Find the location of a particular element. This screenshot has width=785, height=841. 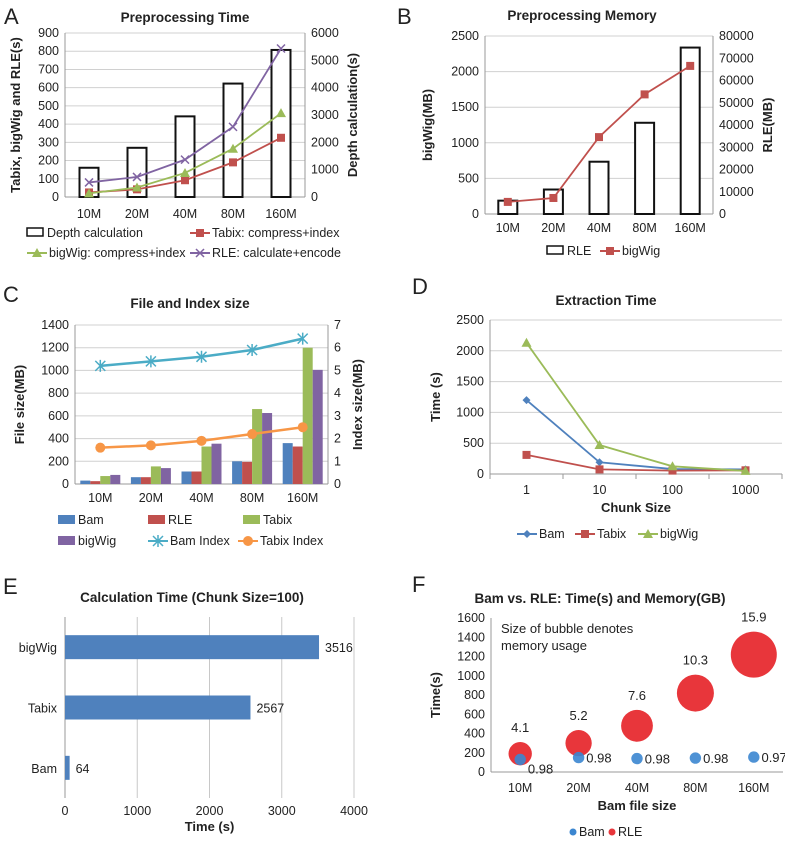

bubble-label: 5.2 is located at coordinates (579, 715).